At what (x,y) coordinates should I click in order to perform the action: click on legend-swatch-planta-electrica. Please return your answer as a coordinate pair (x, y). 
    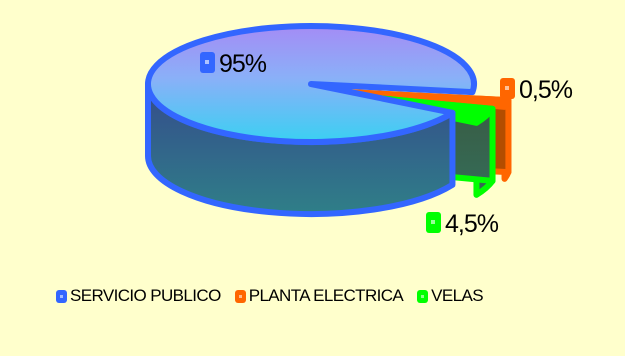
    Looking at the image, I should click on (240, 296).